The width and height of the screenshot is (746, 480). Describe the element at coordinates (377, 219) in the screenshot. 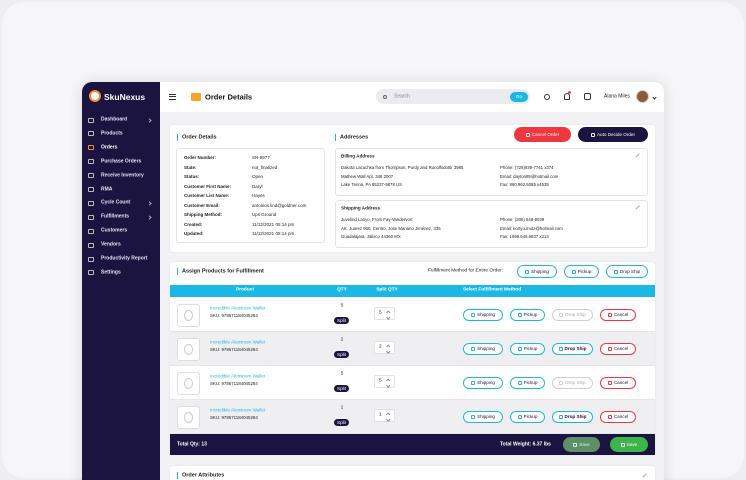

I see `address-line: Juvelind Lanyo, From Fay-Vandervort` at that location.